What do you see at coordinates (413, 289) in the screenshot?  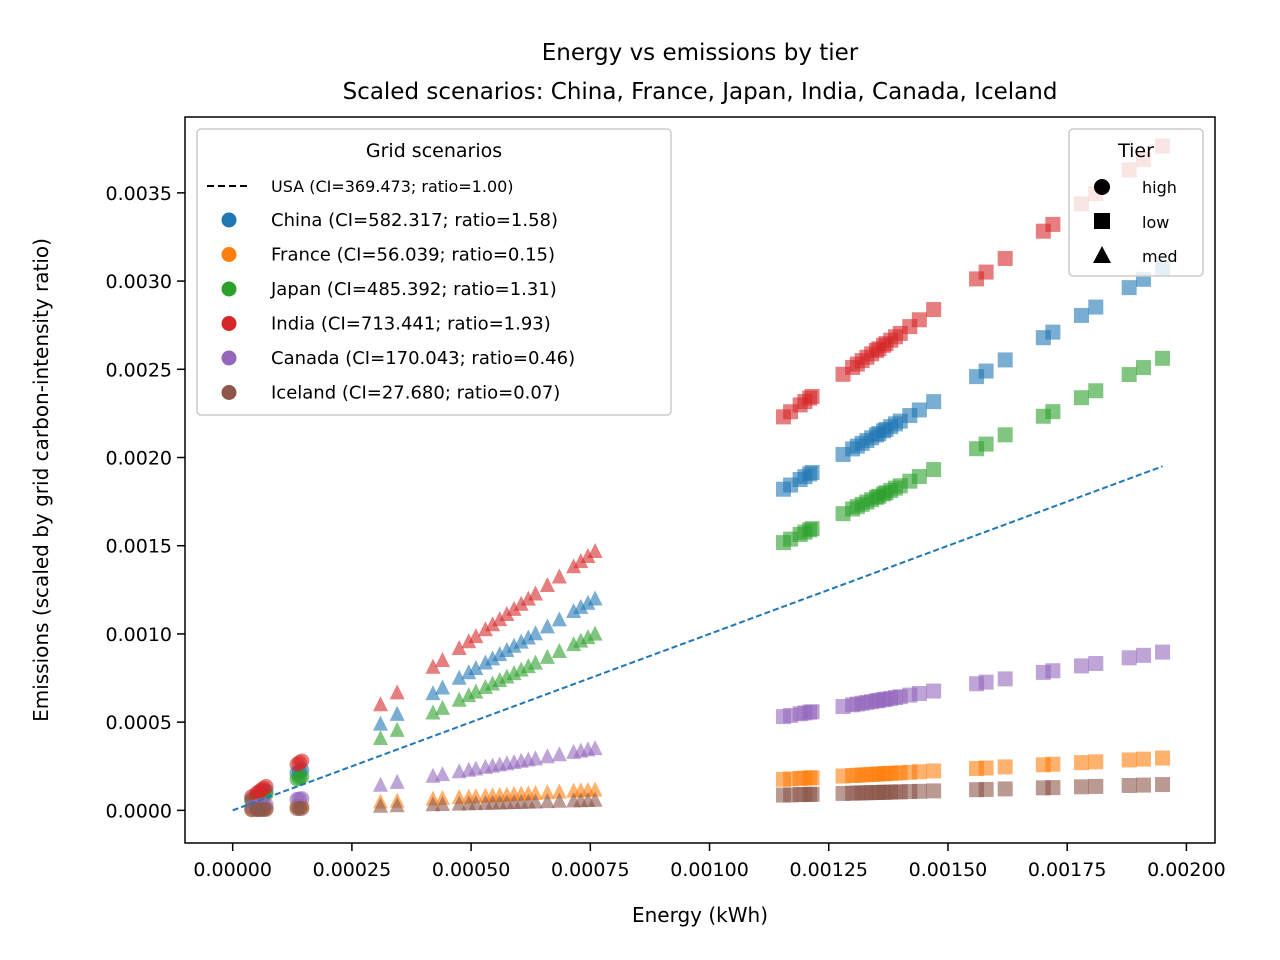 I see `legend-japan-label: Japan (CI=485.392; ratio=1.31)` at bounding box center [413, 289].